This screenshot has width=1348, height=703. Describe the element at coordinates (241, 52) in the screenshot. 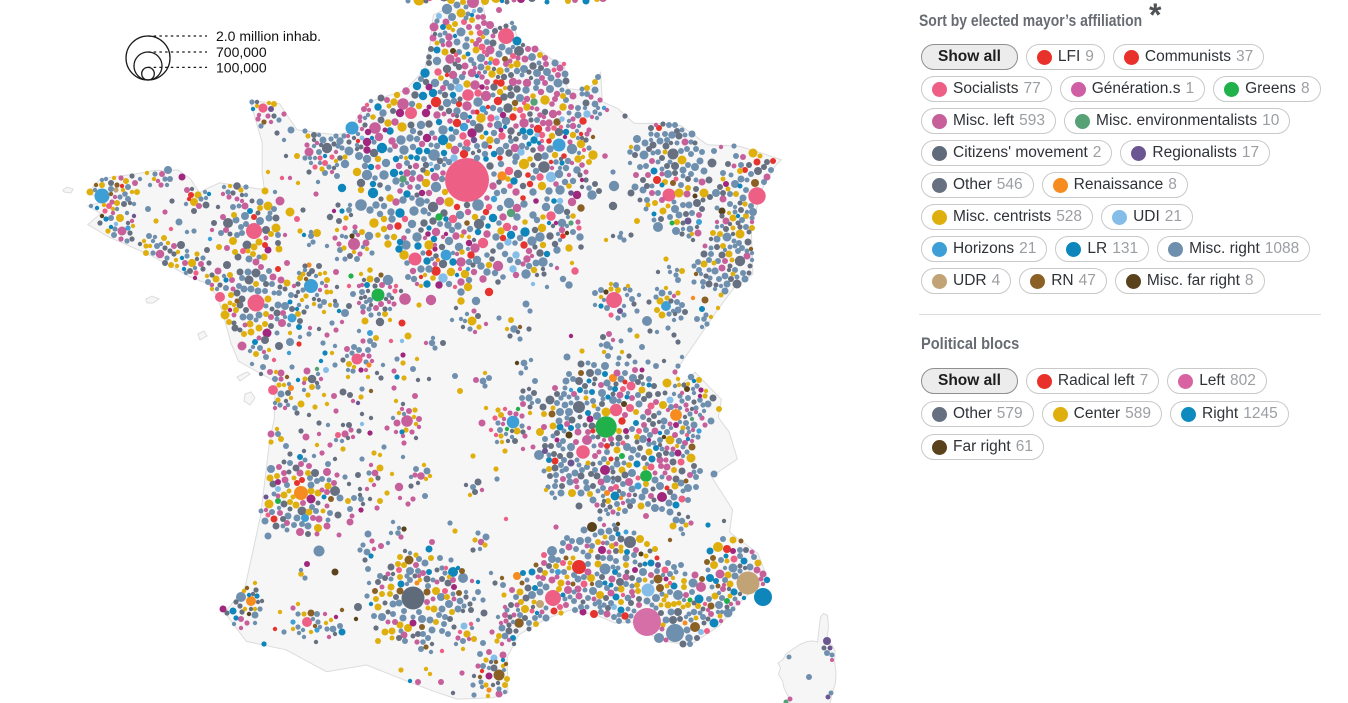

I see `svg-text: 700,000` at that location.